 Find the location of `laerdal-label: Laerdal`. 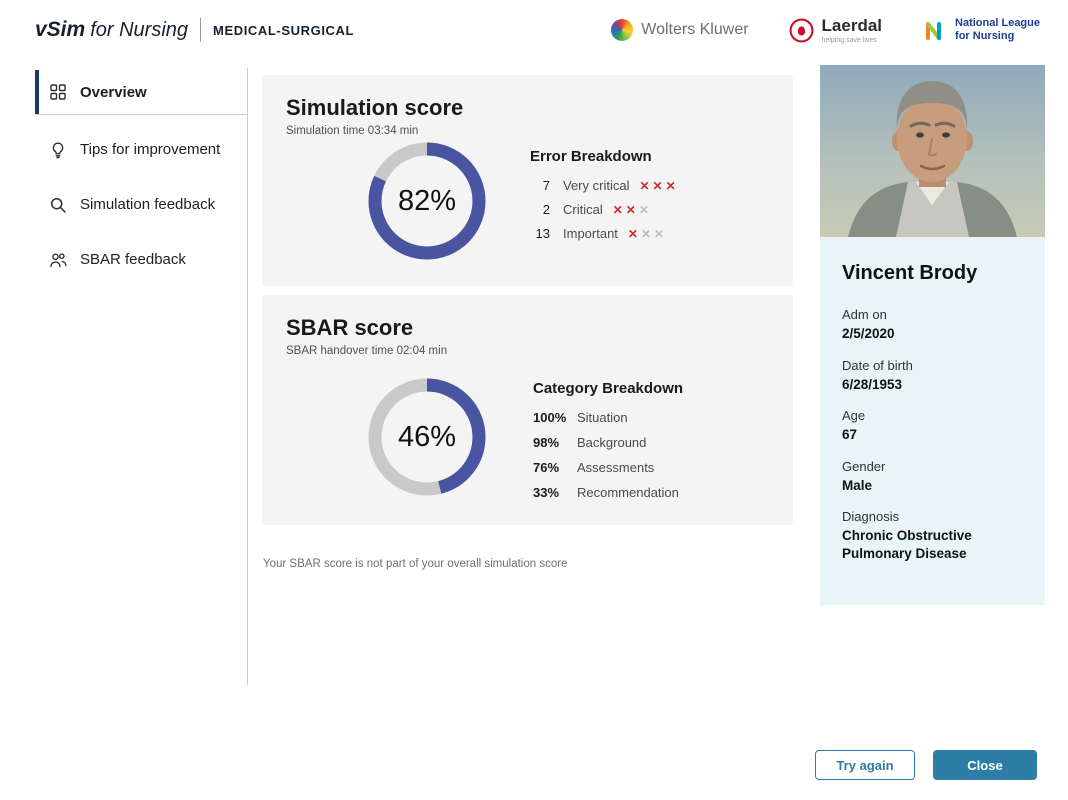

laerdal-label: Laerdal is located at coordinates (852, 25).